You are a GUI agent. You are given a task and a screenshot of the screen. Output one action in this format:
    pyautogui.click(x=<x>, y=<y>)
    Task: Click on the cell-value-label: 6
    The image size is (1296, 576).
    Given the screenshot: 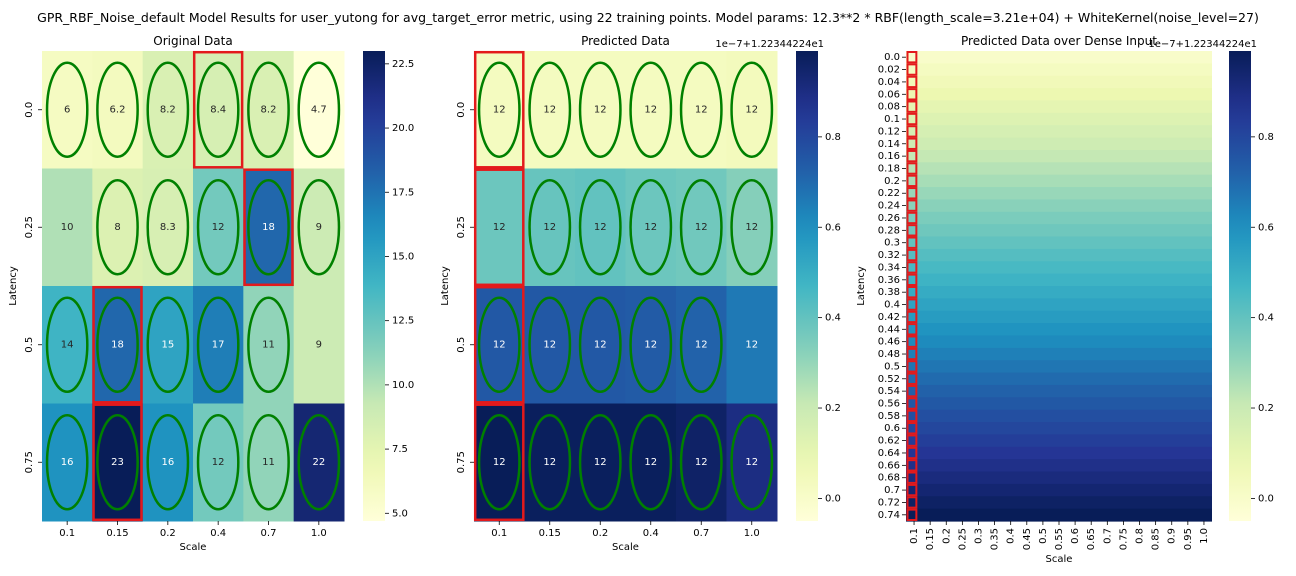 What is the action you would take?
    pyautogui.click(x=67, y=109)
    